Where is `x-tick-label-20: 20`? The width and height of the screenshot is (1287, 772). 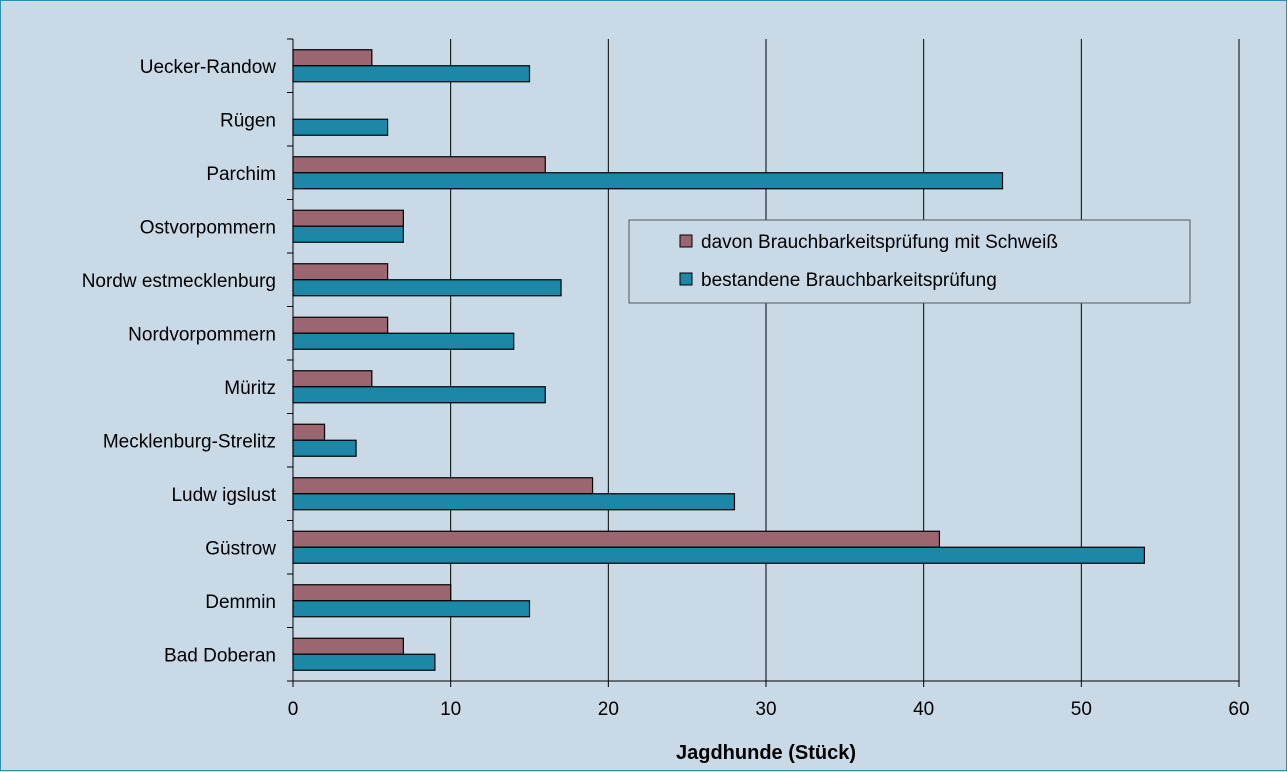
x-tick-label-20: 20 is located at coordinates (608, 709).